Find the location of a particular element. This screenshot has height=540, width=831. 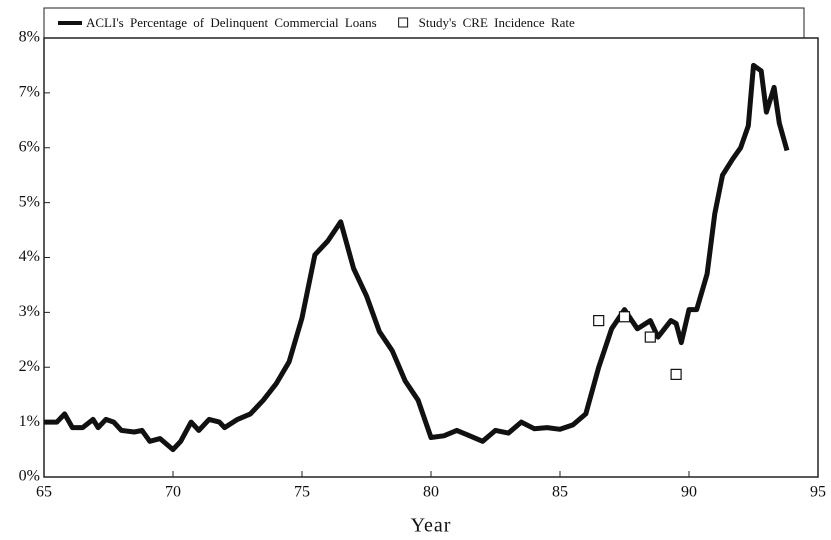

x-tick-label: 85 is located at coordinates (560, 492).